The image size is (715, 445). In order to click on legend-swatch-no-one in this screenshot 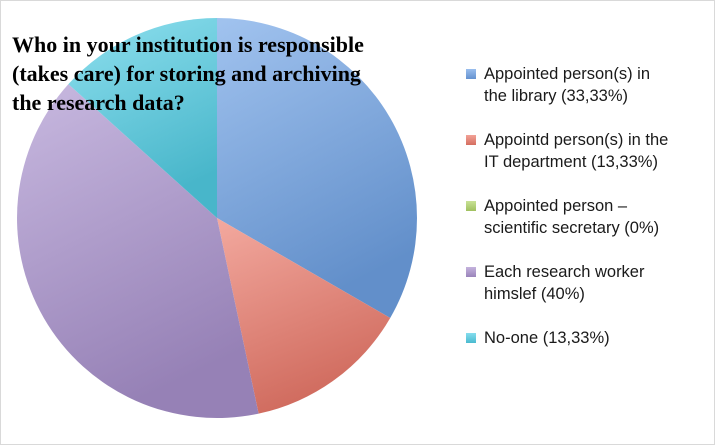, I will do `click(471, 338)`.